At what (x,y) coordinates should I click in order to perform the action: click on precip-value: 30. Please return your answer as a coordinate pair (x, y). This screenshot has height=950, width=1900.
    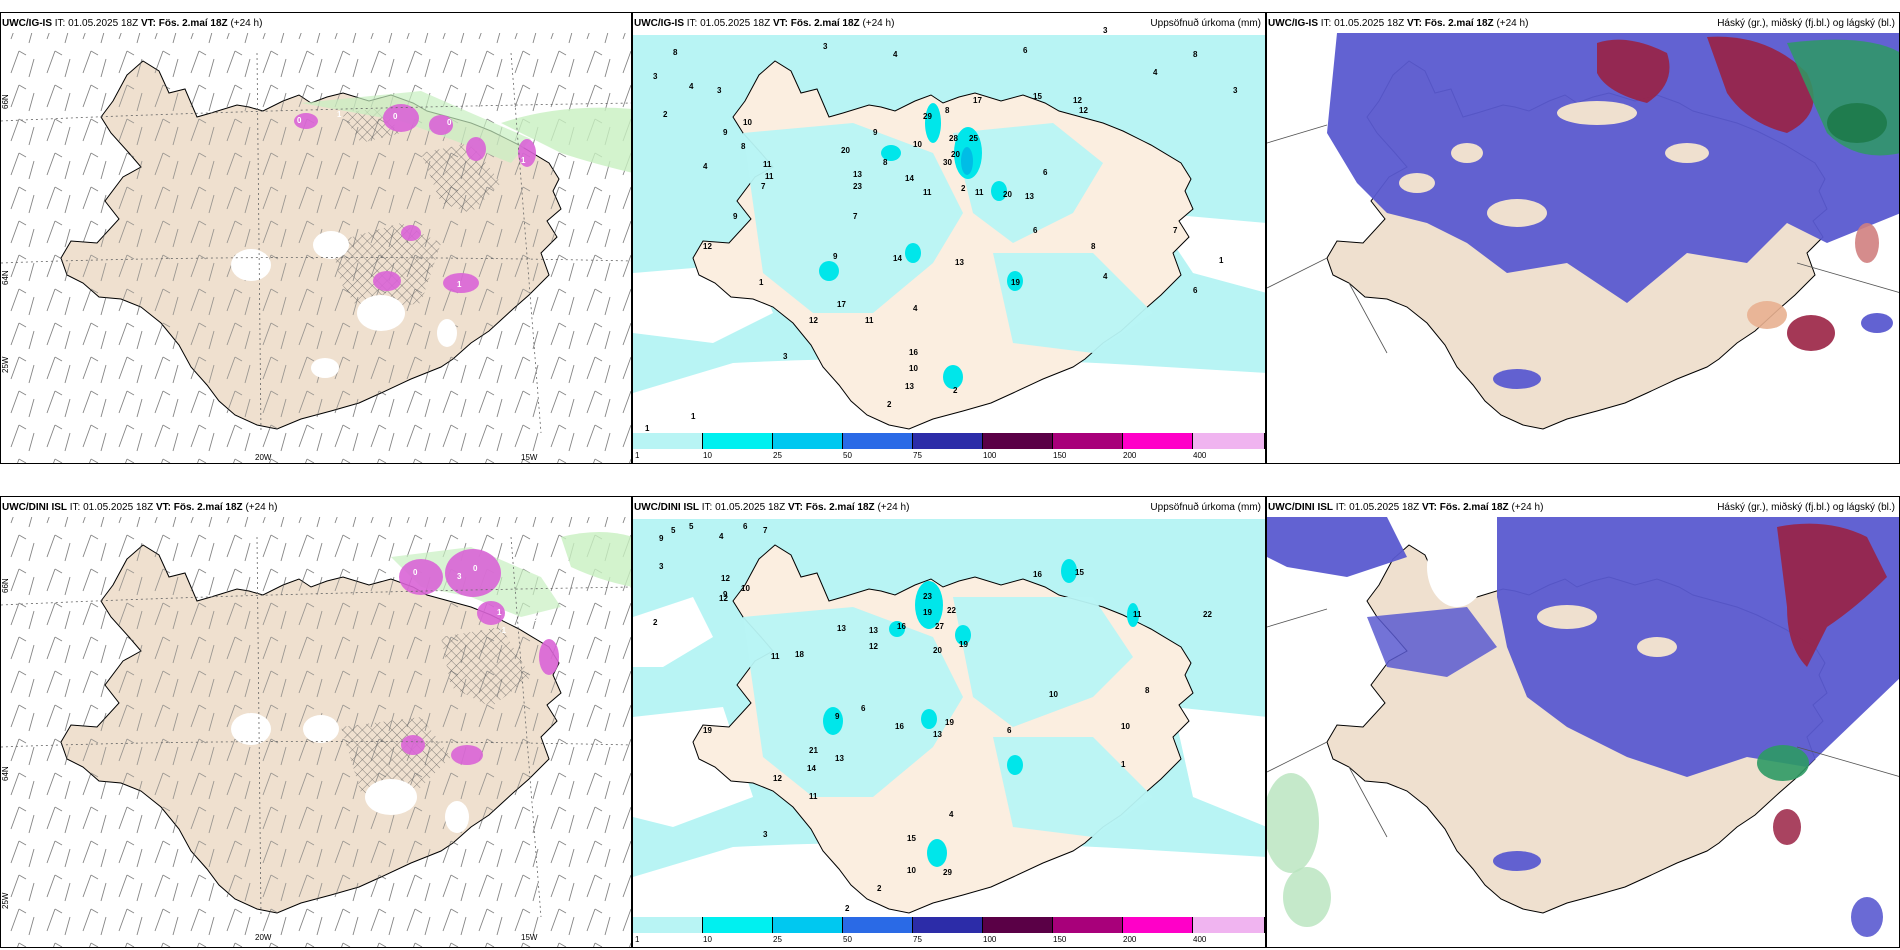
    Looking at the image, I should click on (947, 162).